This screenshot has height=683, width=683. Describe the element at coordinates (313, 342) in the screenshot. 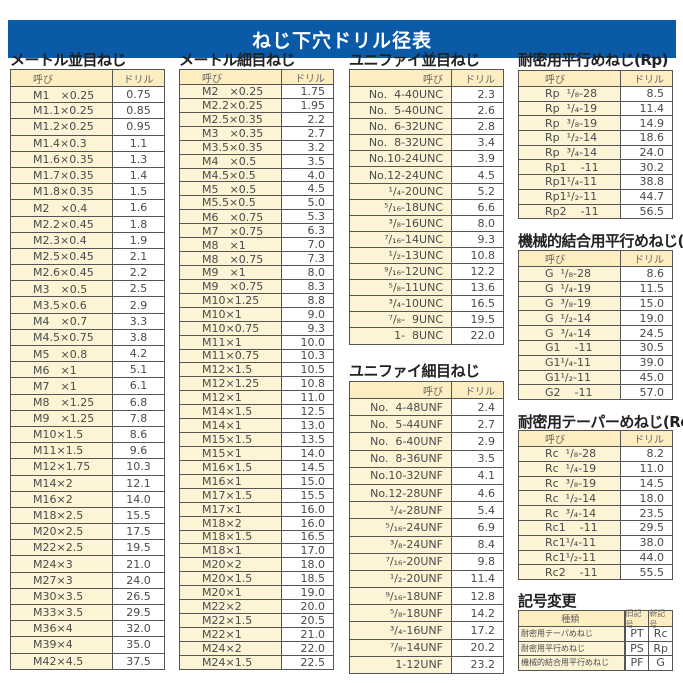

I see `drill-diameter: 10.0` at that location.